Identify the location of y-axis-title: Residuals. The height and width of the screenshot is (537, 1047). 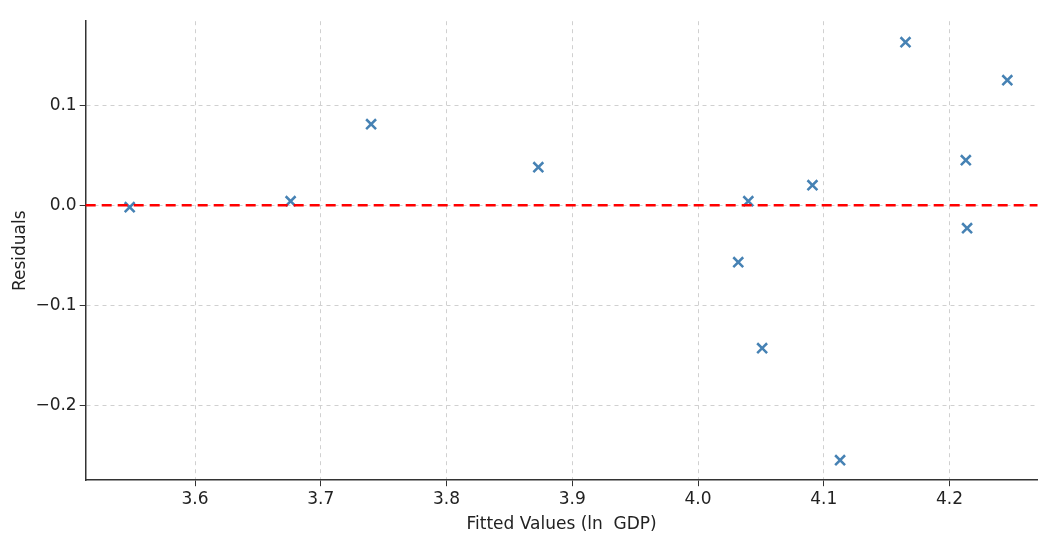
(18, 251).